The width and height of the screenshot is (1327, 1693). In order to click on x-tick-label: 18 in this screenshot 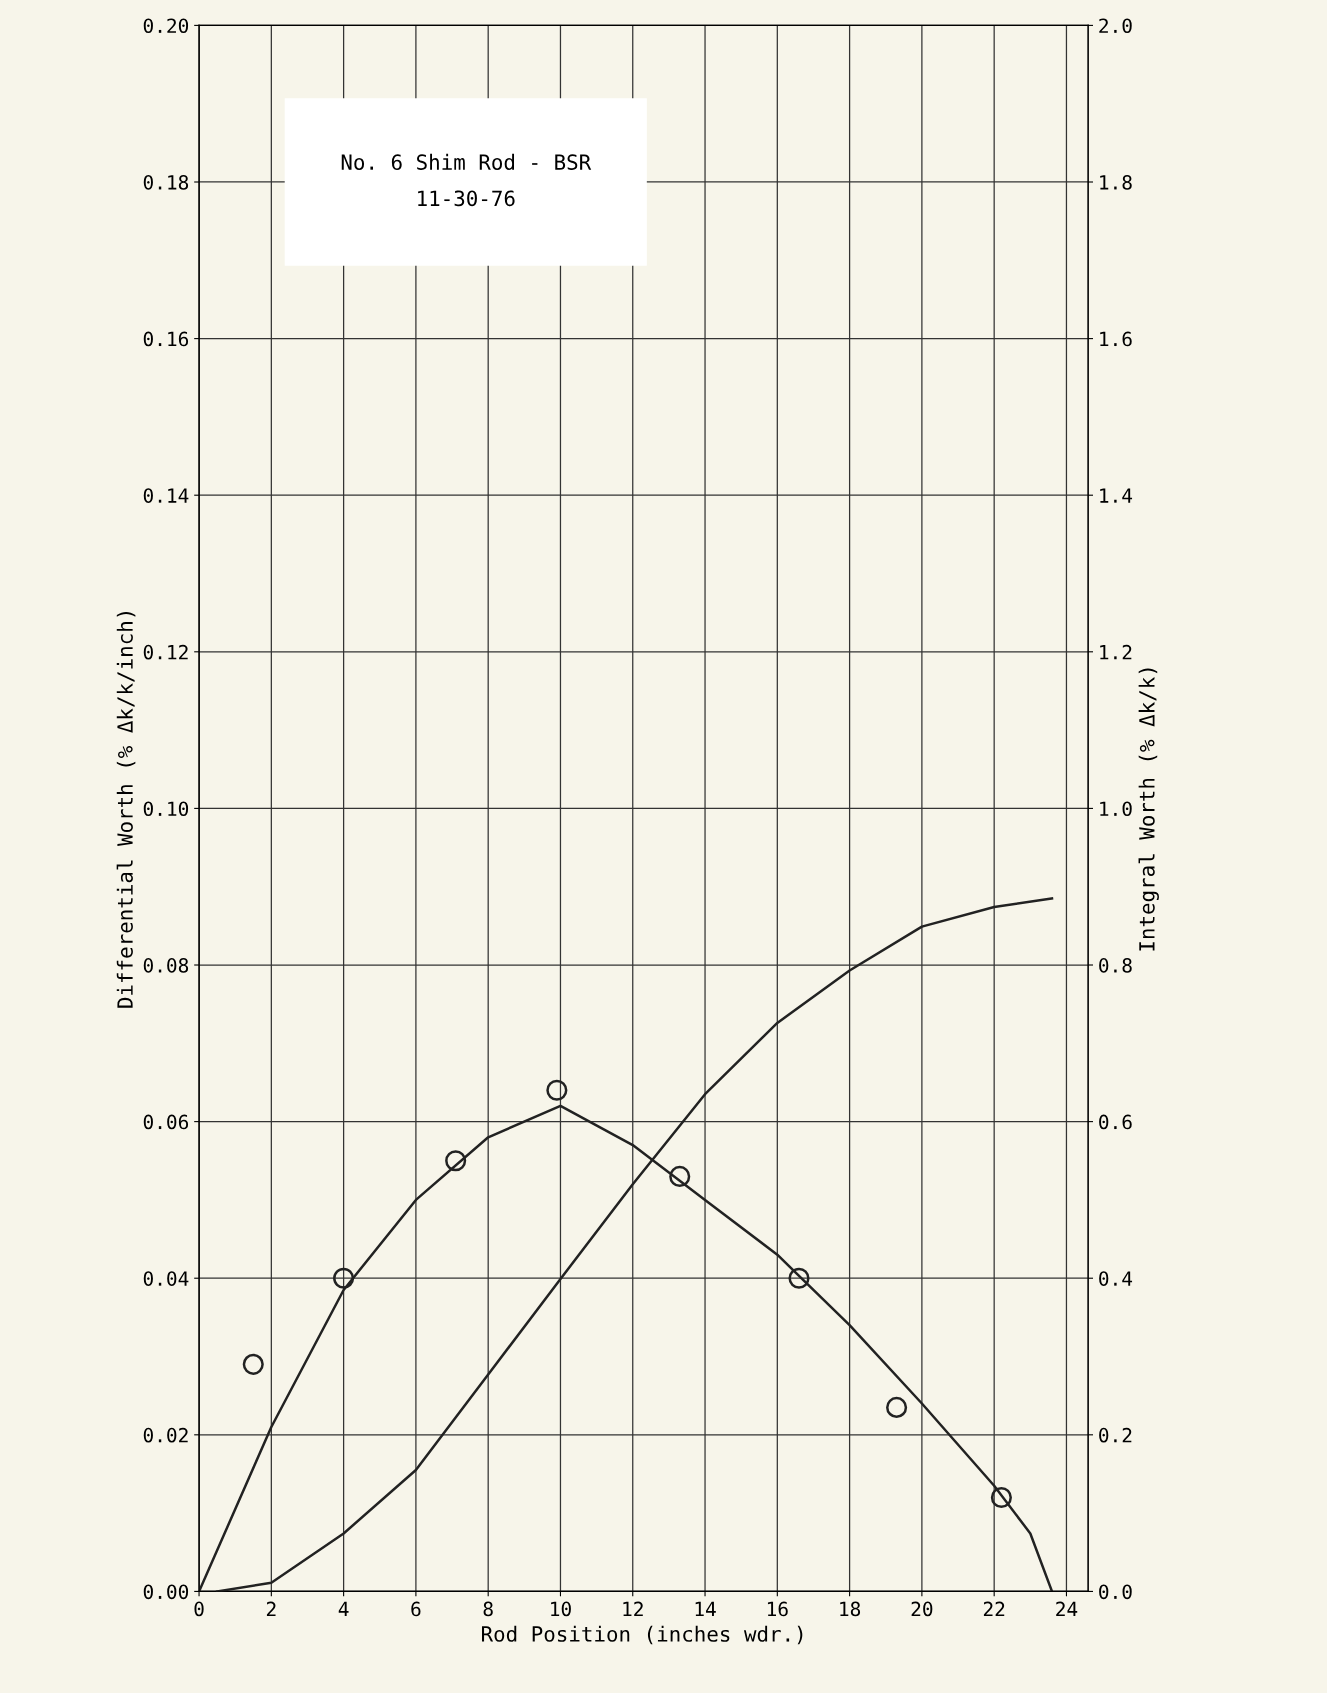, I will do `click(850, 1609)`.